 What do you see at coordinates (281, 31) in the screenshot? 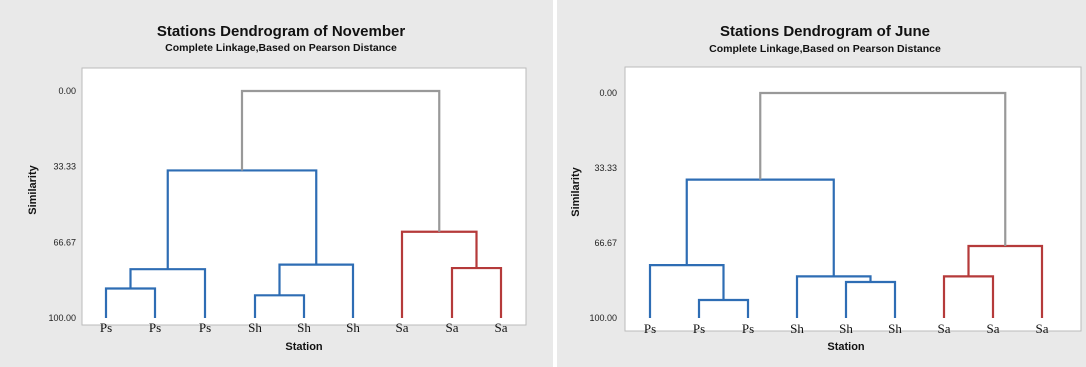
I see `chart-title: Stations Dendrogram of November` at bounding box center [281, 31].